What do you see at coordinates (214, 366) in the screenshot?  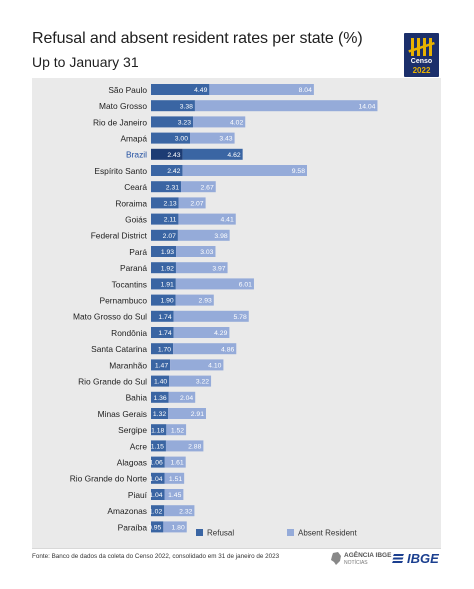 I see `absent-value-label: 4.10` at bounding box center [214, 366].